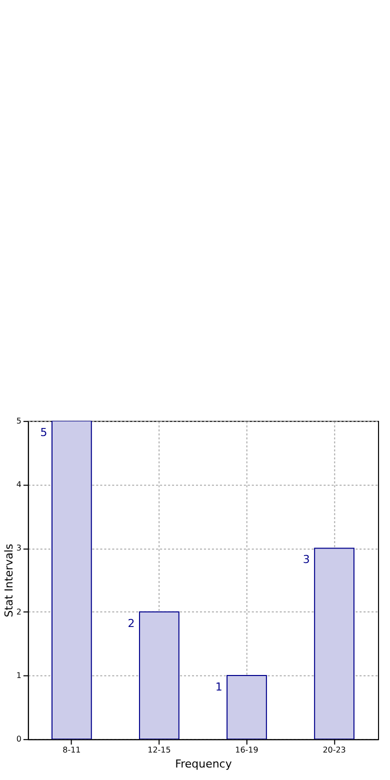 This screenshot has height=780, width=390. I want to click on y-axis-title: Stat Intervals, so click(9, 580).